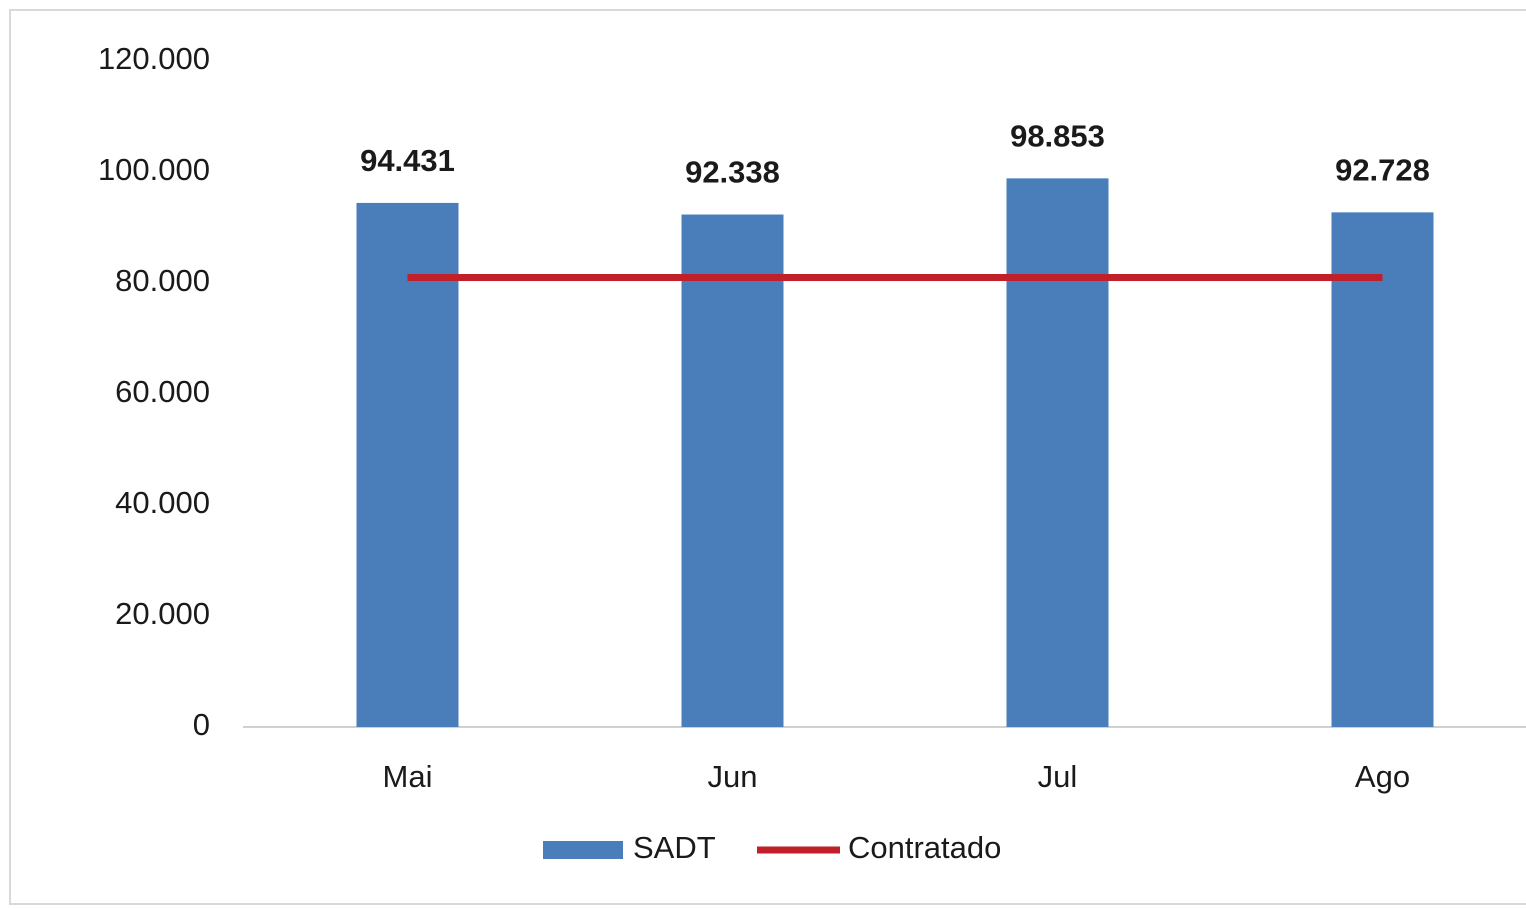 Image resolution: width=1526 pixels, height=909 pixels. What do you see at coordinates (1057, 136) in the screenshot?
I see `data-label: 98.853` at bounding box center [1057, 136].